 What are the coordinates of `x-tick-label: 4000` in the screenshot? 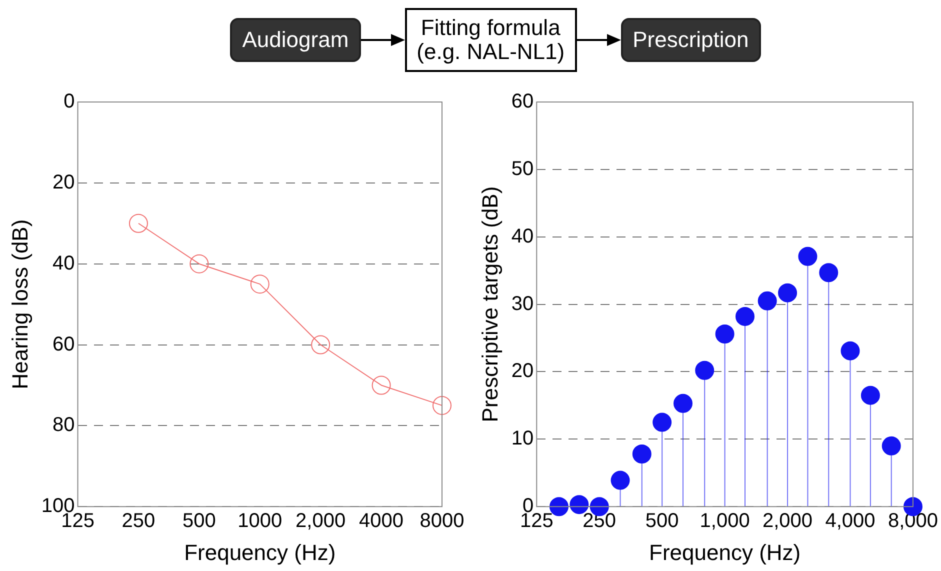 It's located at (381, 521).